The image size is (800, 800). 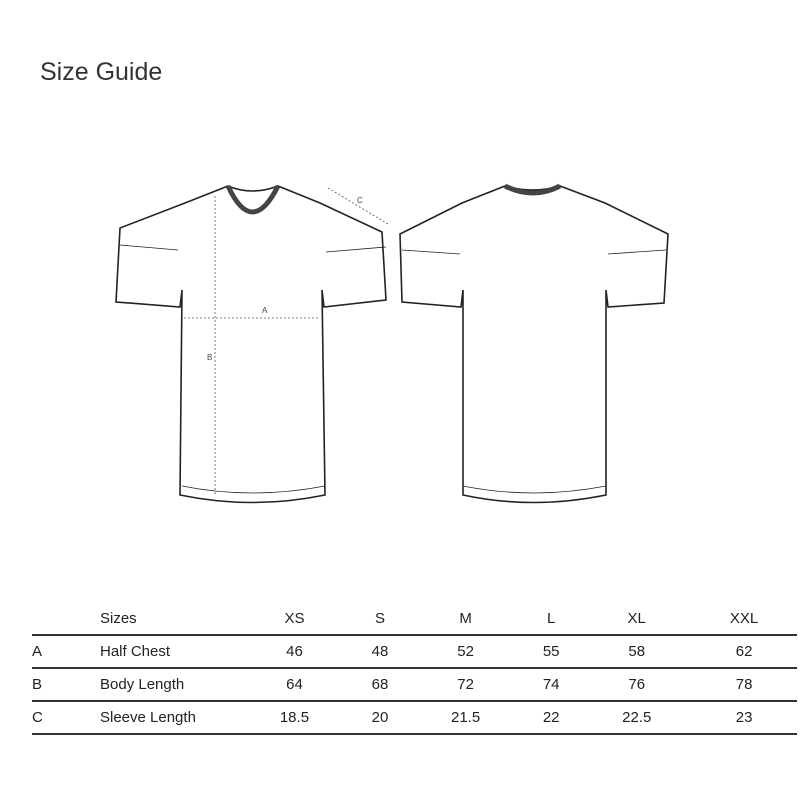 What do you see at coordinates (294, 717) in the screenshot?
I see `cell: 18.5` at bounding box center [294, 717].